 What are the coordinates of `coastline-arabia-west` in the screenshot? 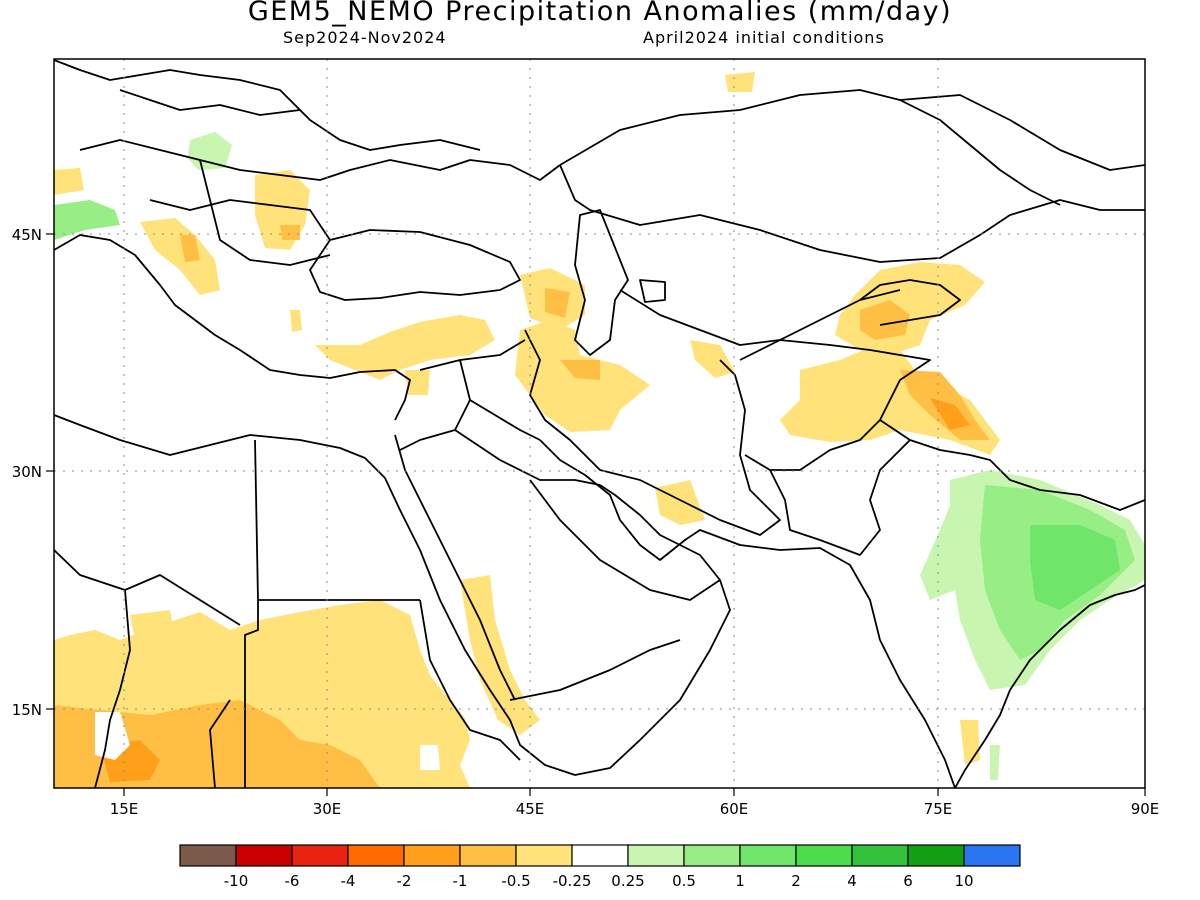 It's located at (455, 567).